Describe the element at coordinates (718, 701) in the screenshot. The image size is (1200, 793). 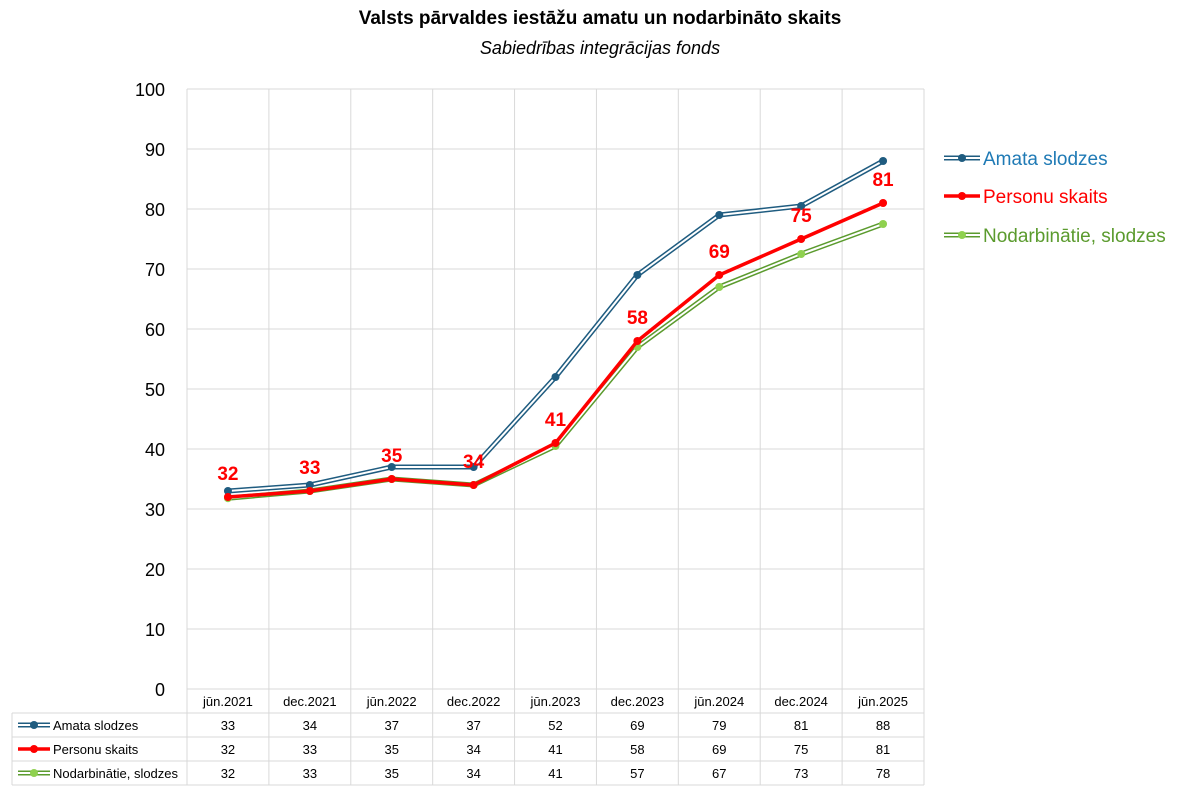
I see `x-tick-label: jūn.2024` at that location.